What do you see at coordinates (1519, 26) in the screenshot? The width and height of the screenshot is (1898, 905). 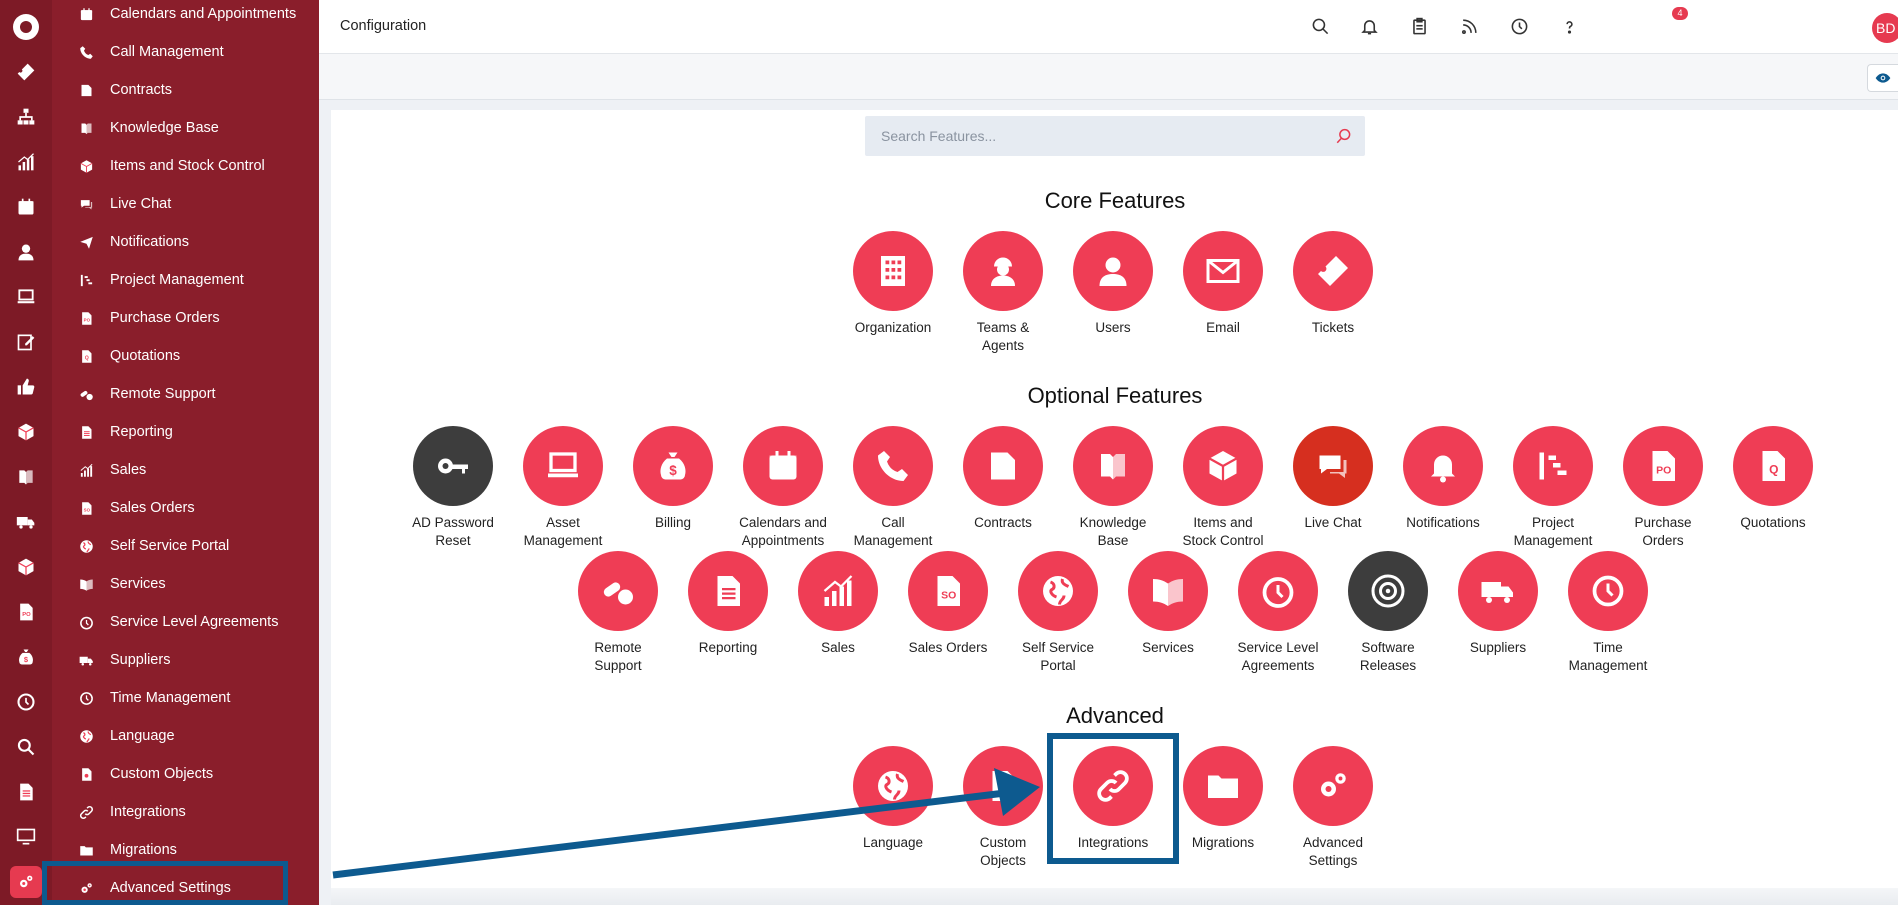 I see `clock-icon` at bounding box center [1519, 26].